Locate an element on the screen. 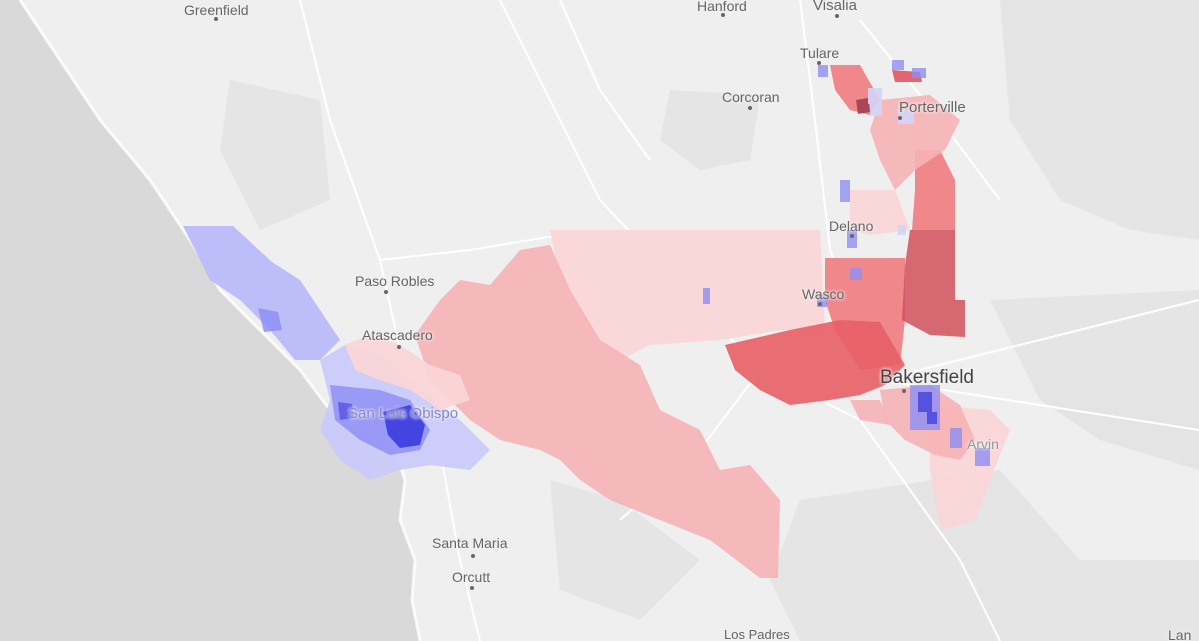 This screenshot has width=1199, height=641. place-dot-corcoran is located at coordinates (750, 108).